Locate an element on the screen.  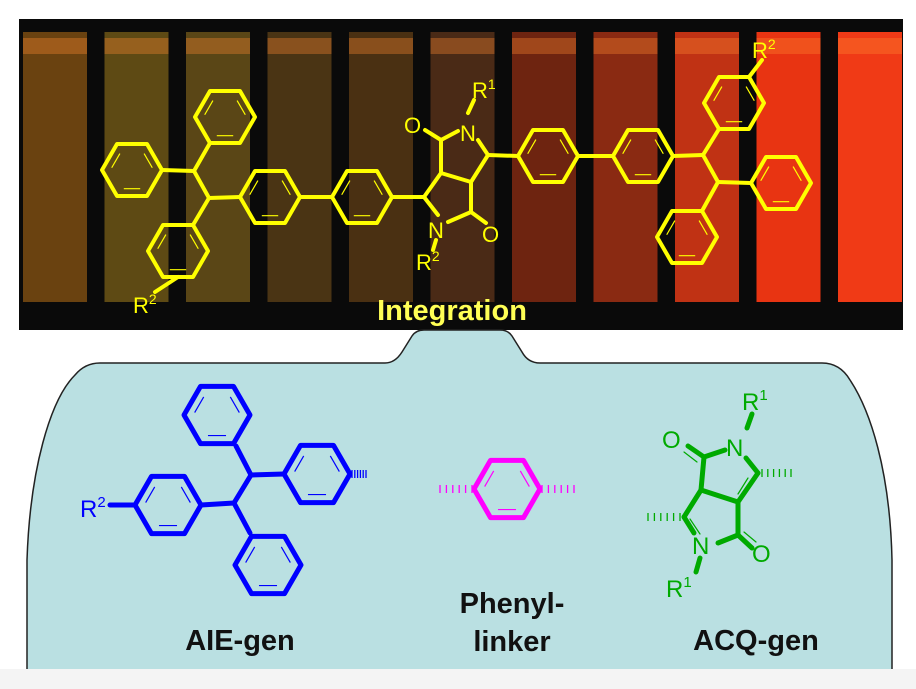
aie-gen-structure is located at coordinates (237, 490).